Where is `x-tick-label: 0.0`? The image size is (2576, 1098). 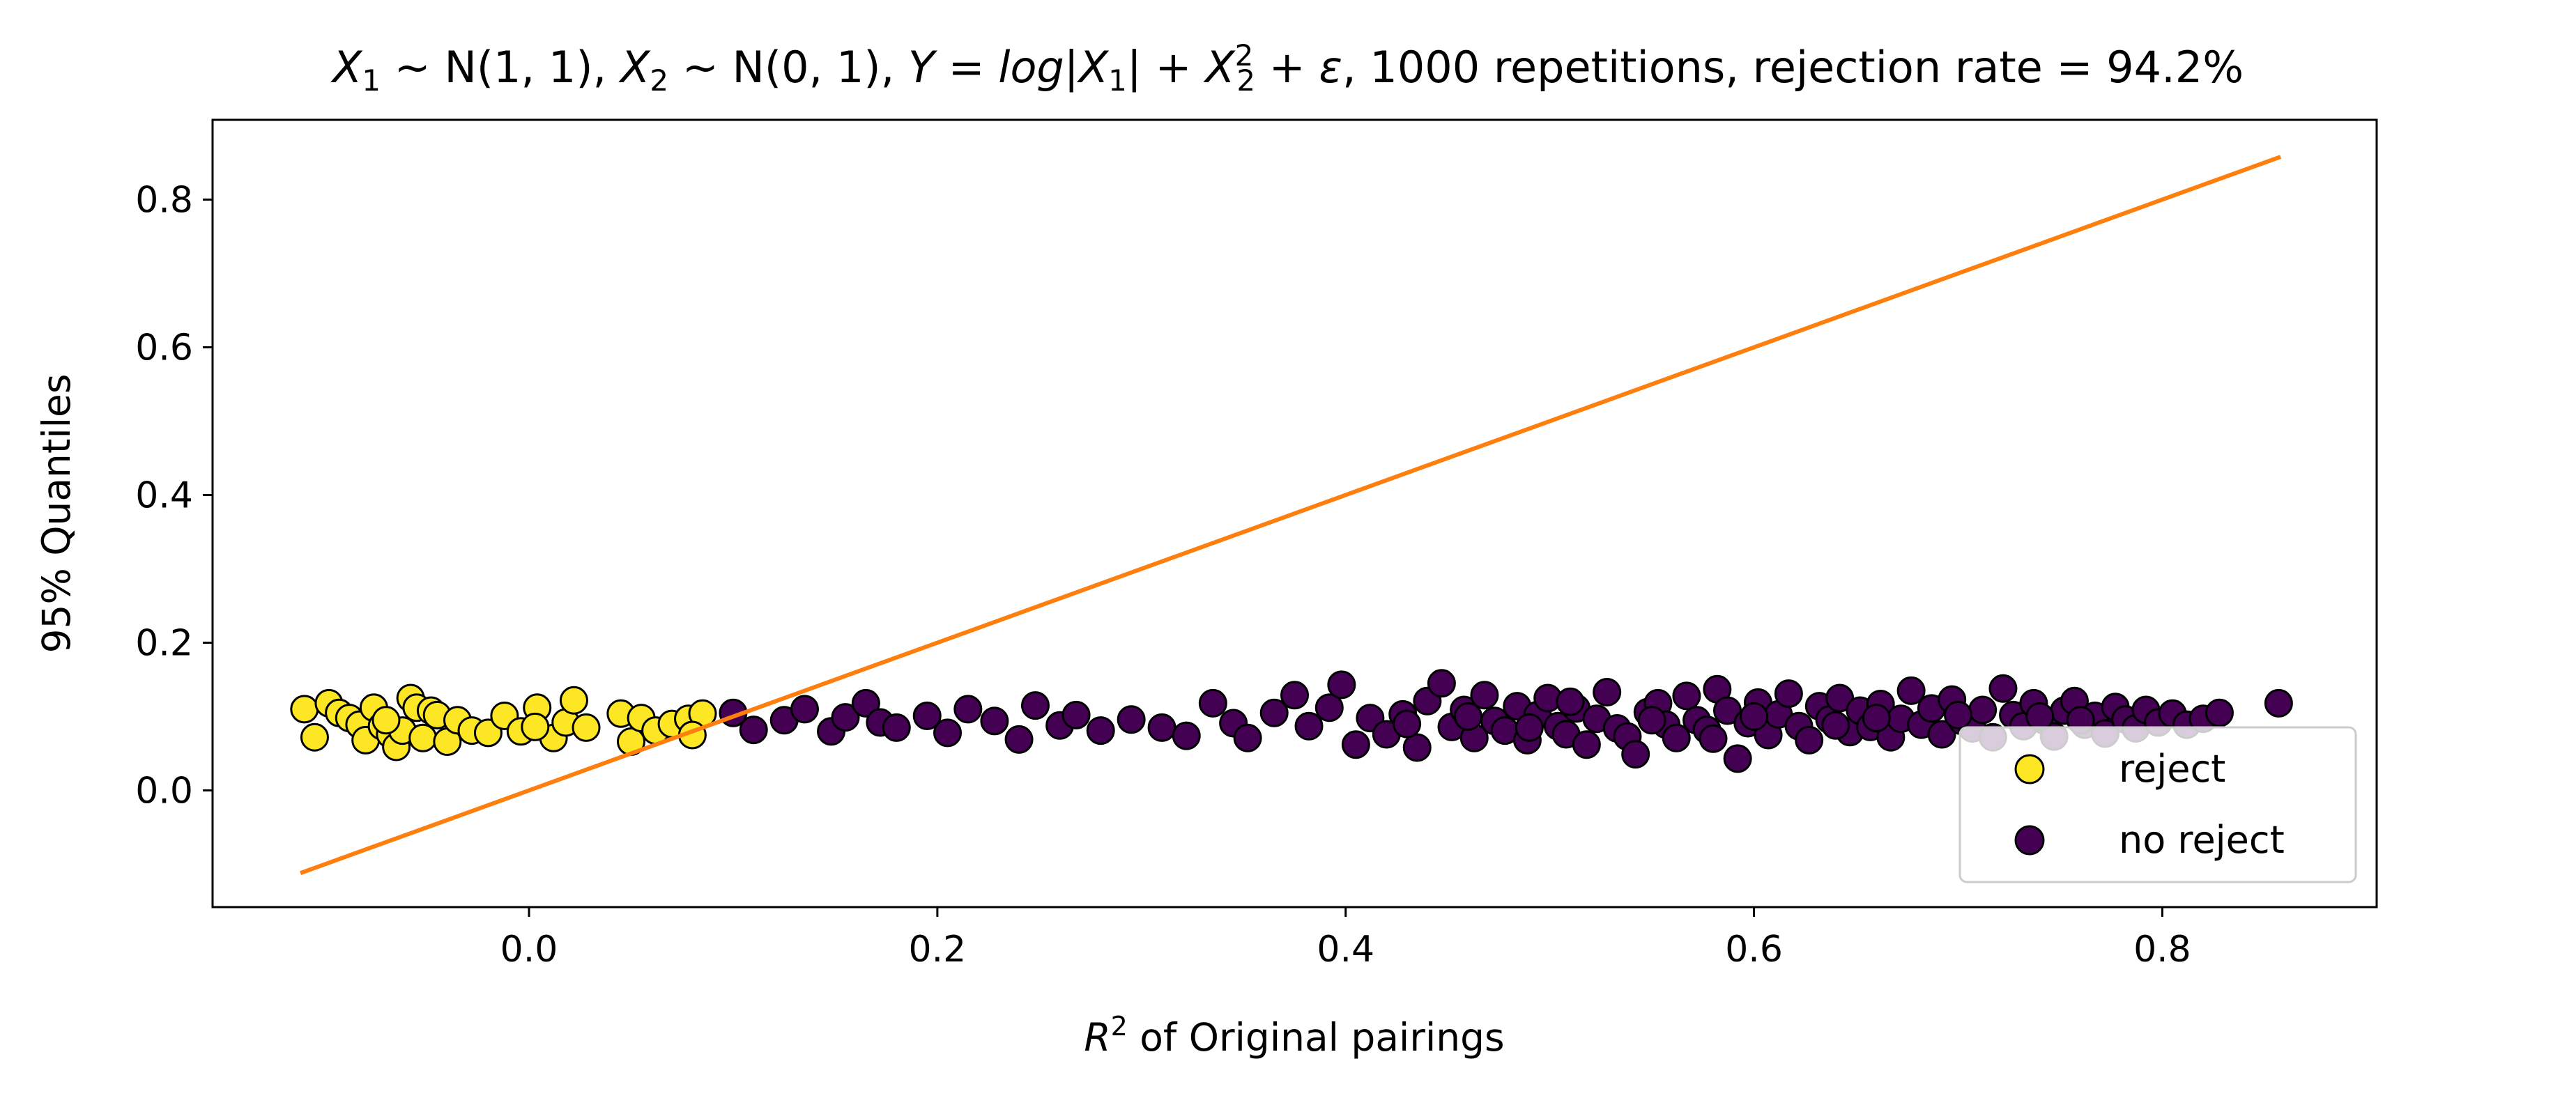 x-tick-label: 0.0 is located at coordinates (529, 950).